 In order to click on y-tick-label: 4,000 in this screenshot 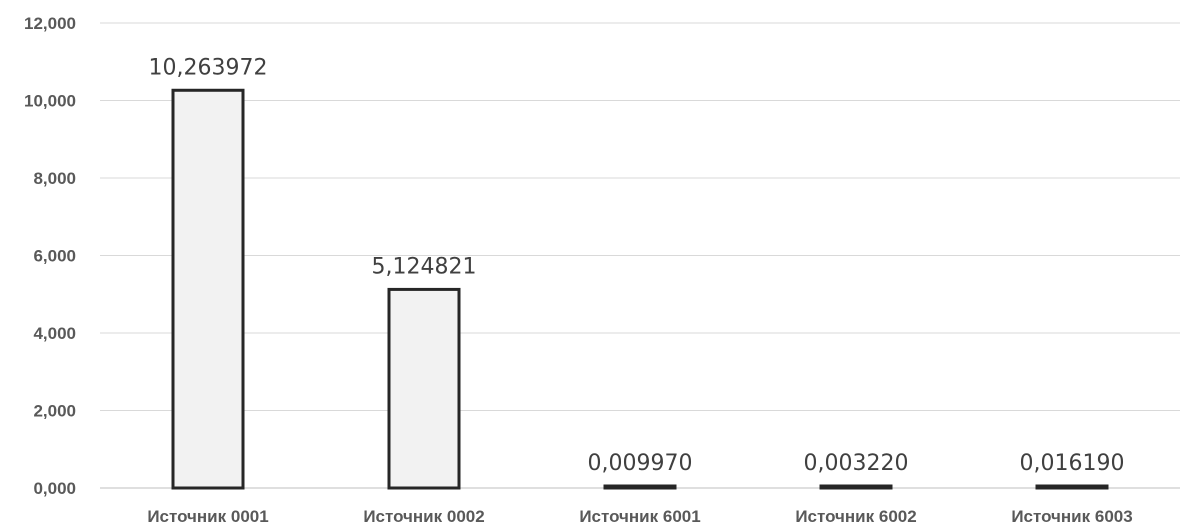, I will do `click(54, 333)`.